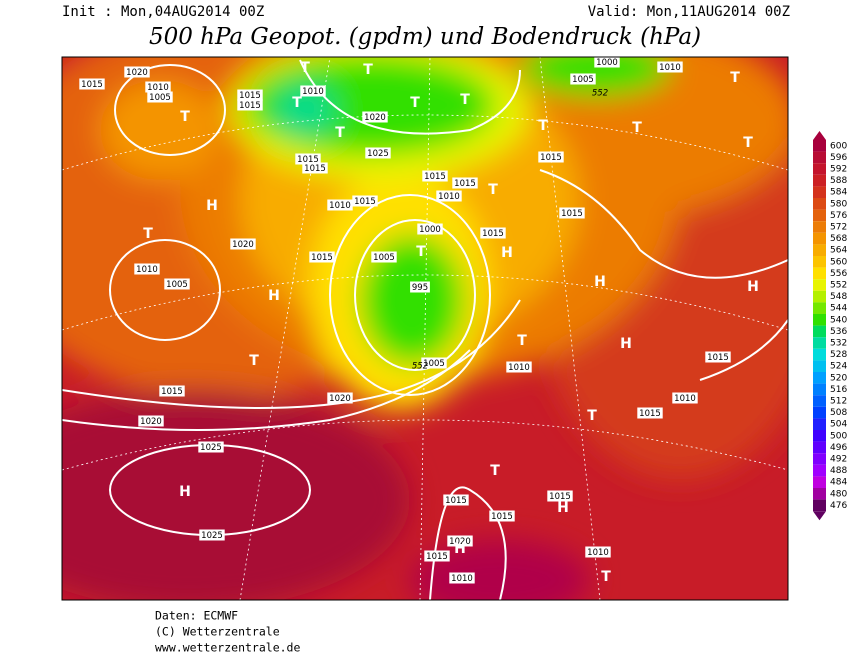  I want to click on colorbar-label: 508, so click(838, 413).